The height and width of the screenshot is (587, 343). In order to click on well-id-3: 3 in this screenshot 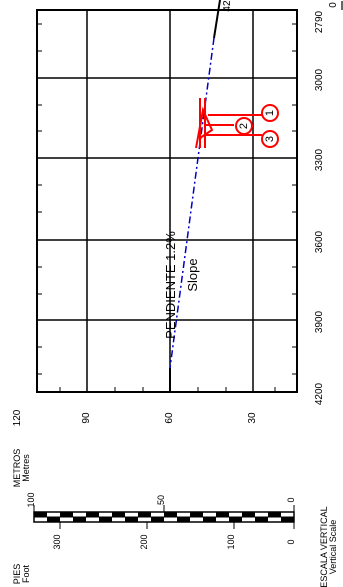, I will do `click(270, 139)`.